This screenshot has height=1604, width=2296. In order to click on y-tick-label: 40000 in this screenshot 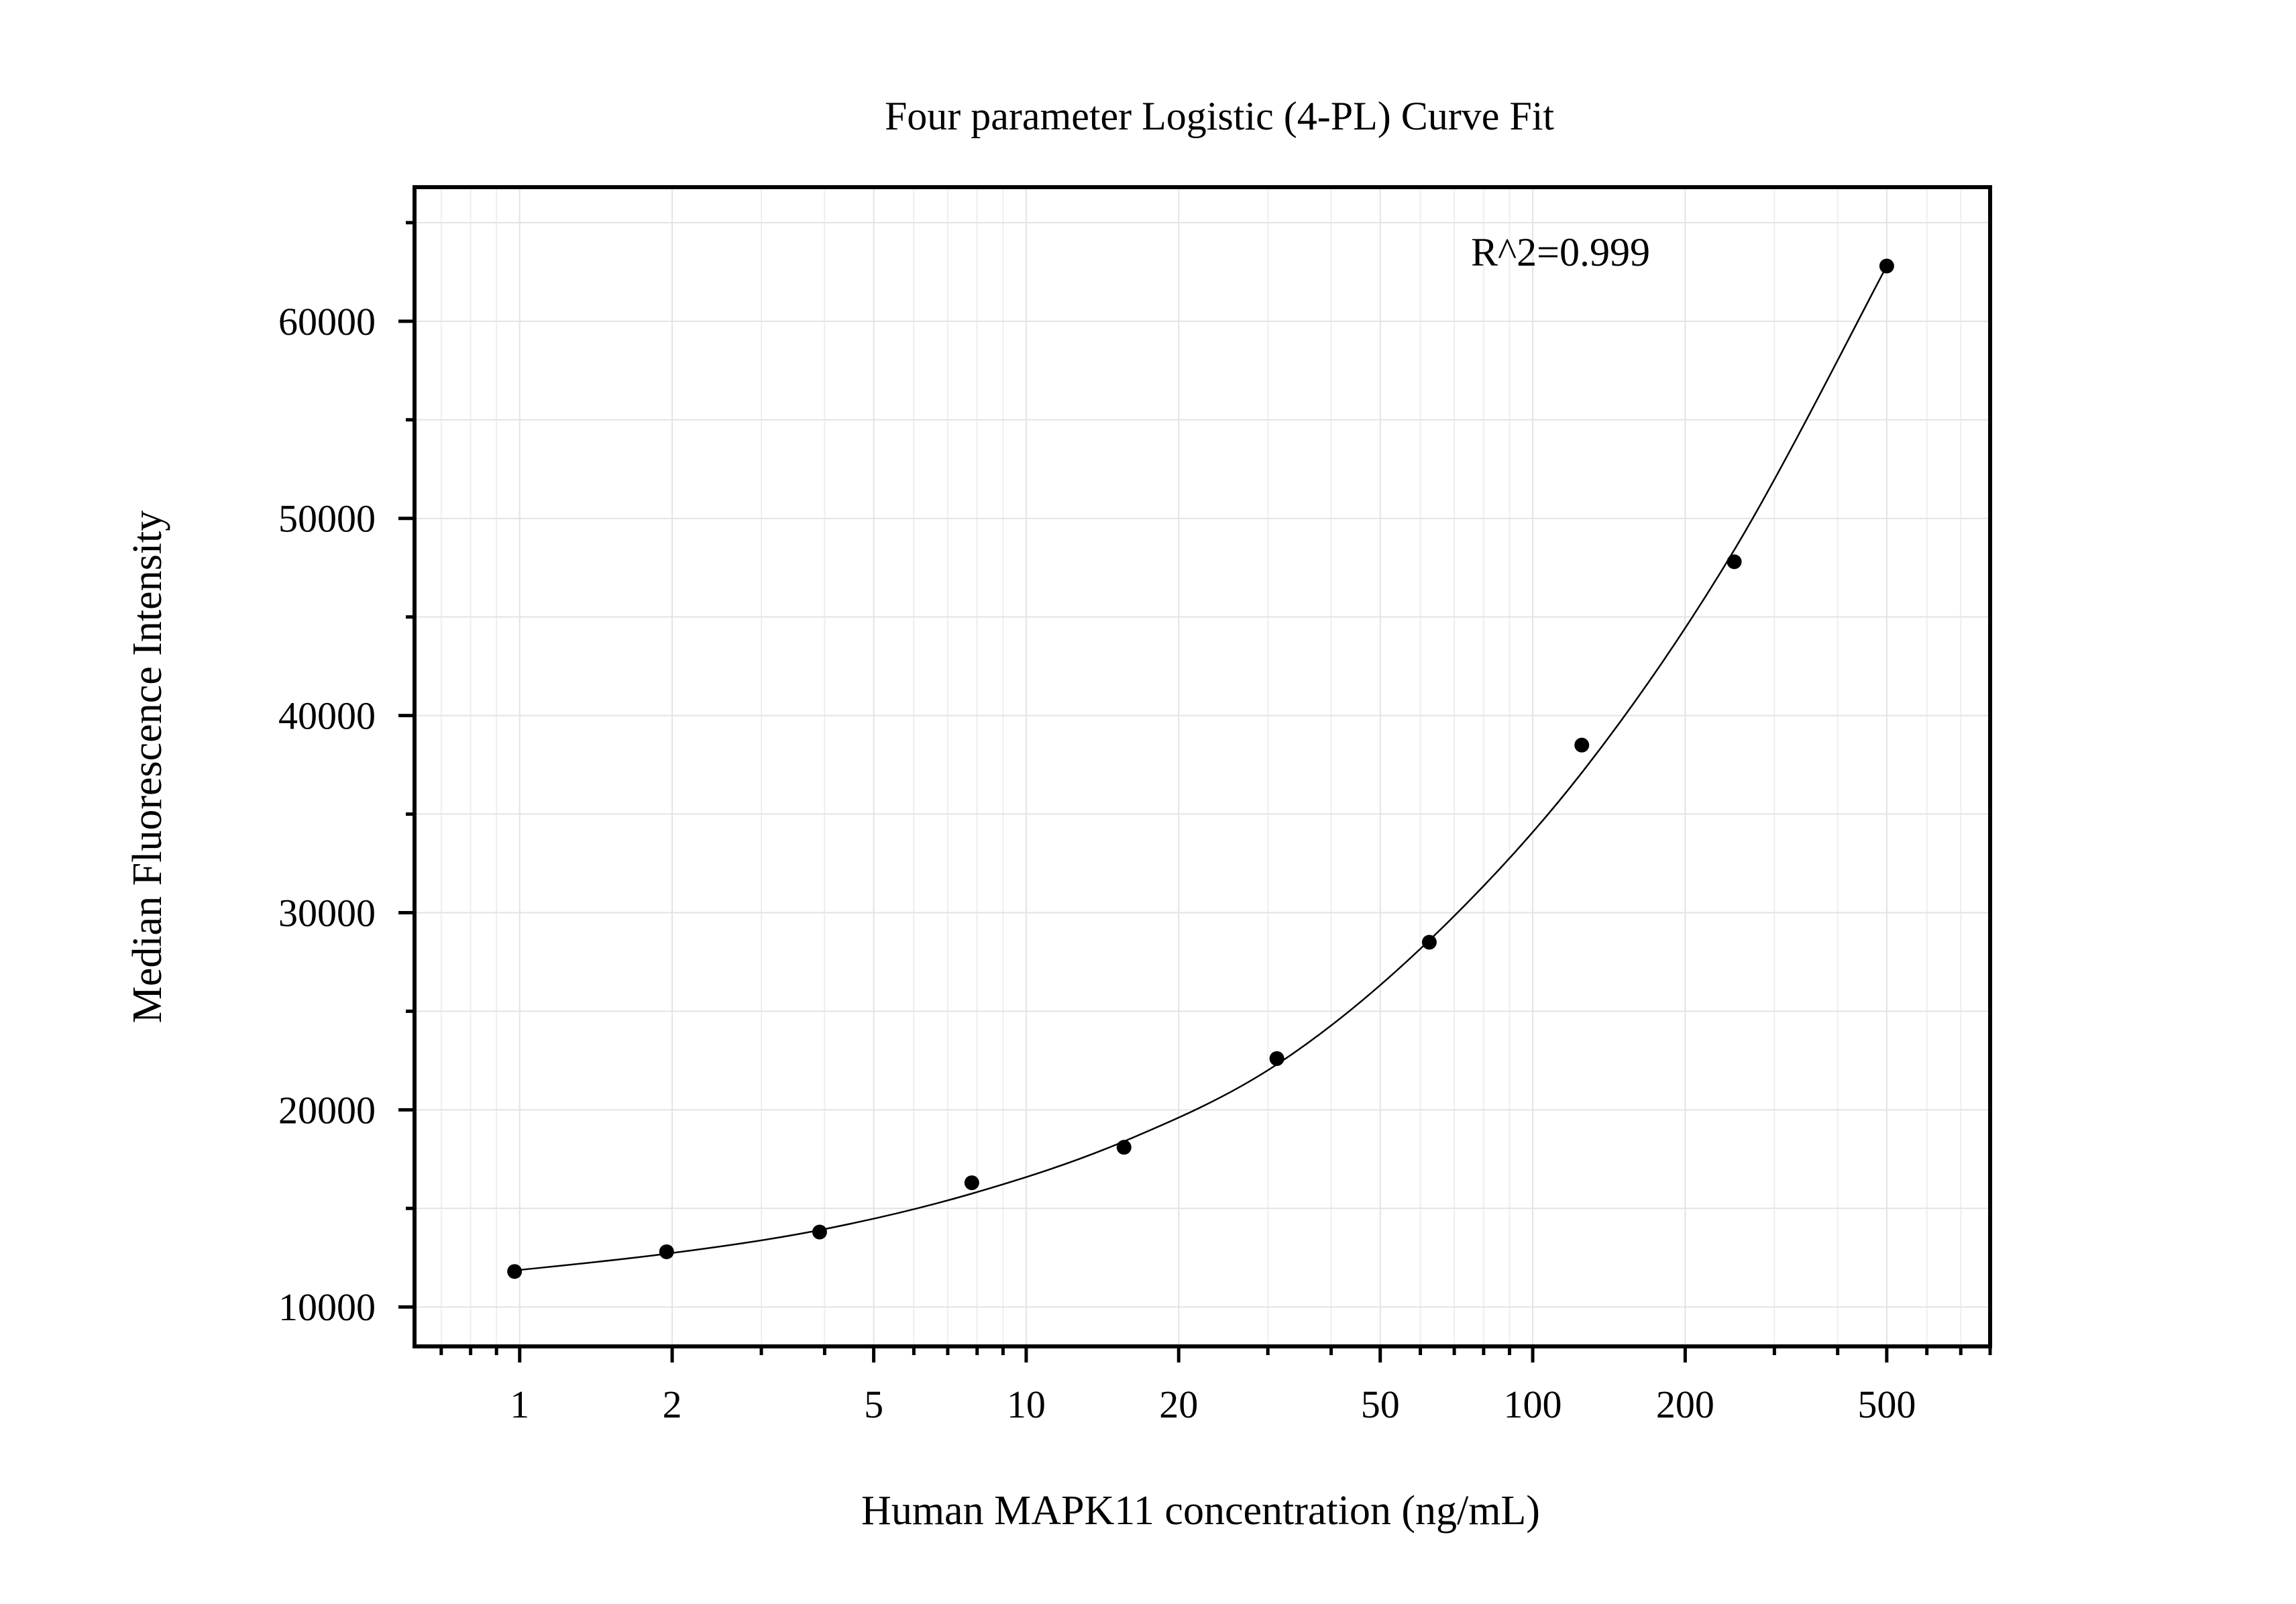, I will do `click(327, 716)`.